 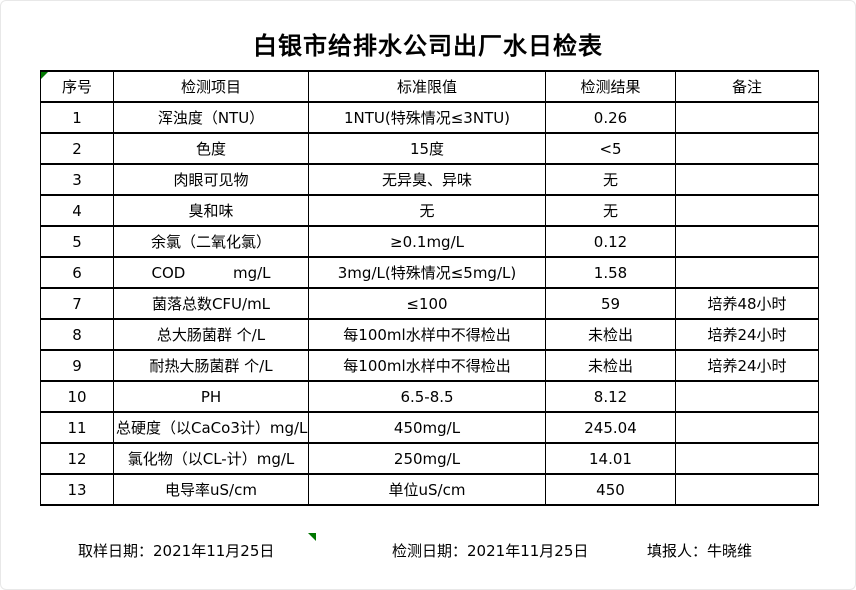 I want to click on cell-remark: 培养48小时, so click(x=747, y=303).